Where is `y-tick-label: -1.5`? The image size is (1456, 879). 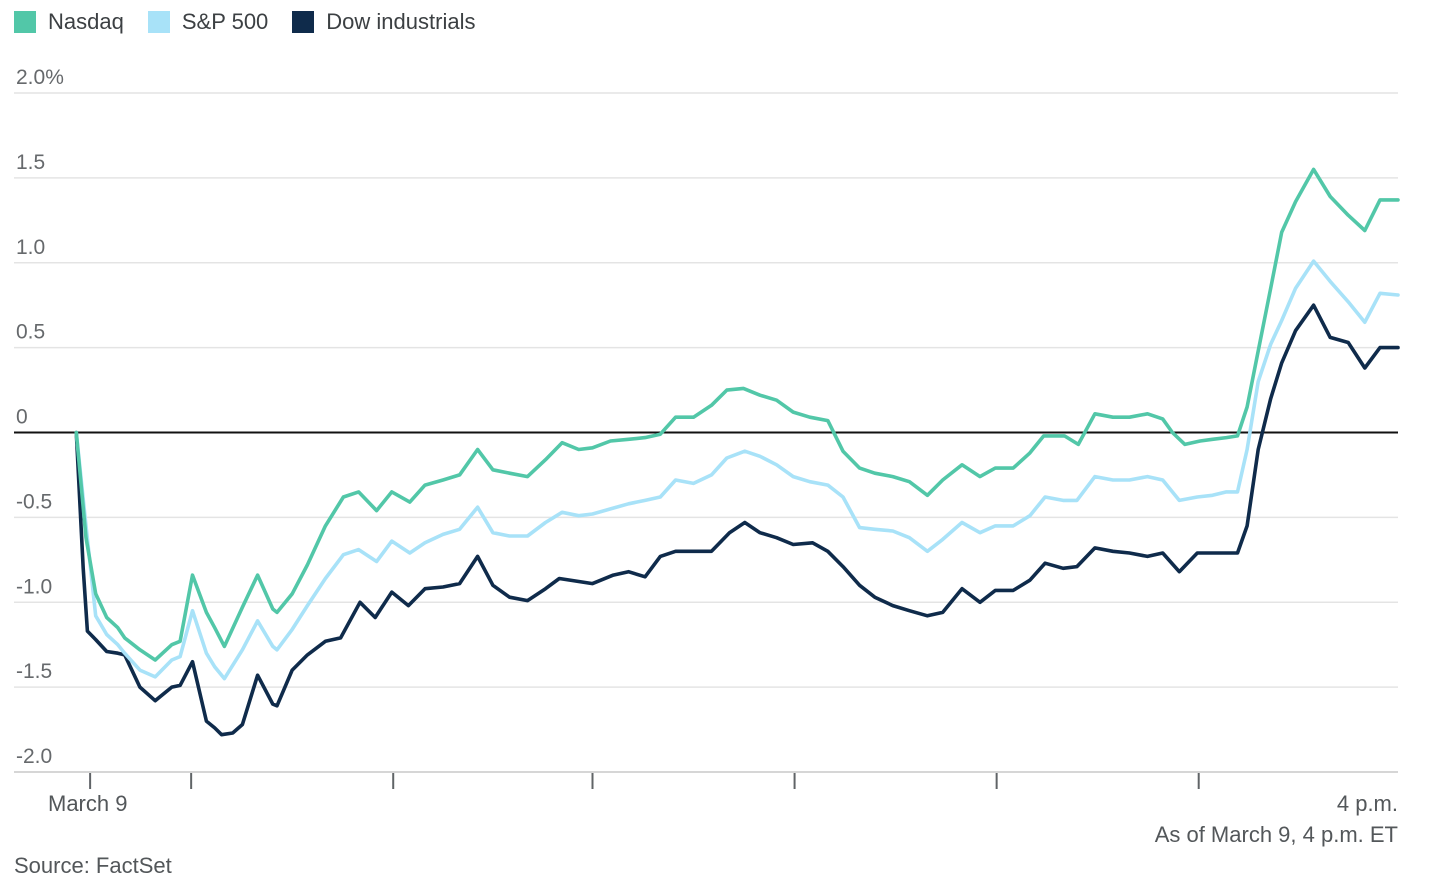
y-tick-label: -1.5 is located at coordinates (34, 671).